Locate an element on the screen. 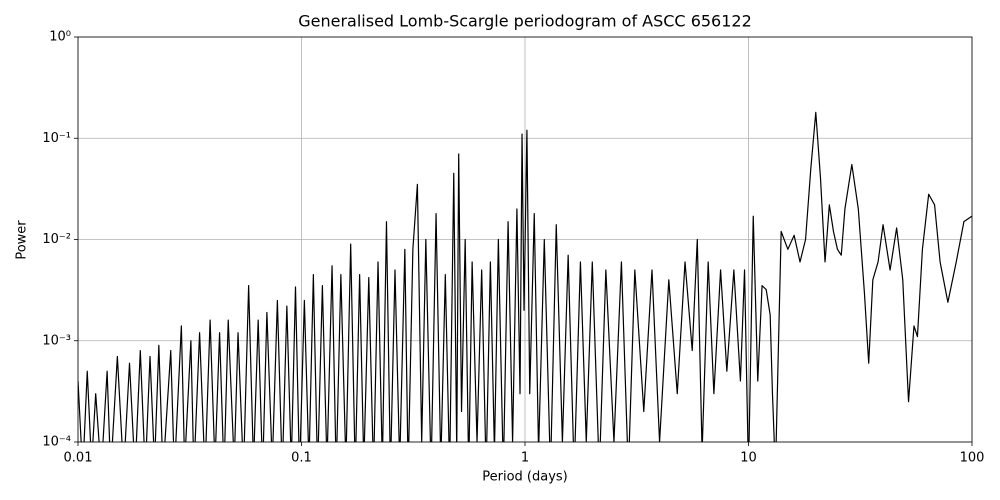  y-axis-label: Power is located at coordinates (22, 240).